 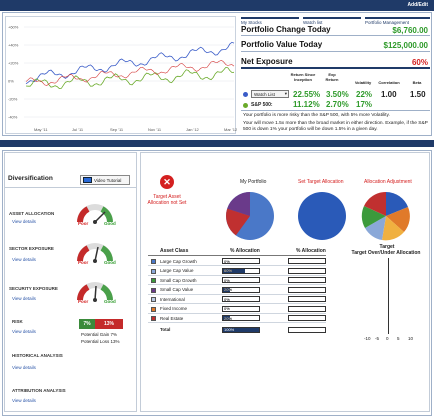 What do you see at coordinates (177, 270) in the screenshot?
I see `asset-class-name: Large Cap Value` at bounding box center [177, 270].